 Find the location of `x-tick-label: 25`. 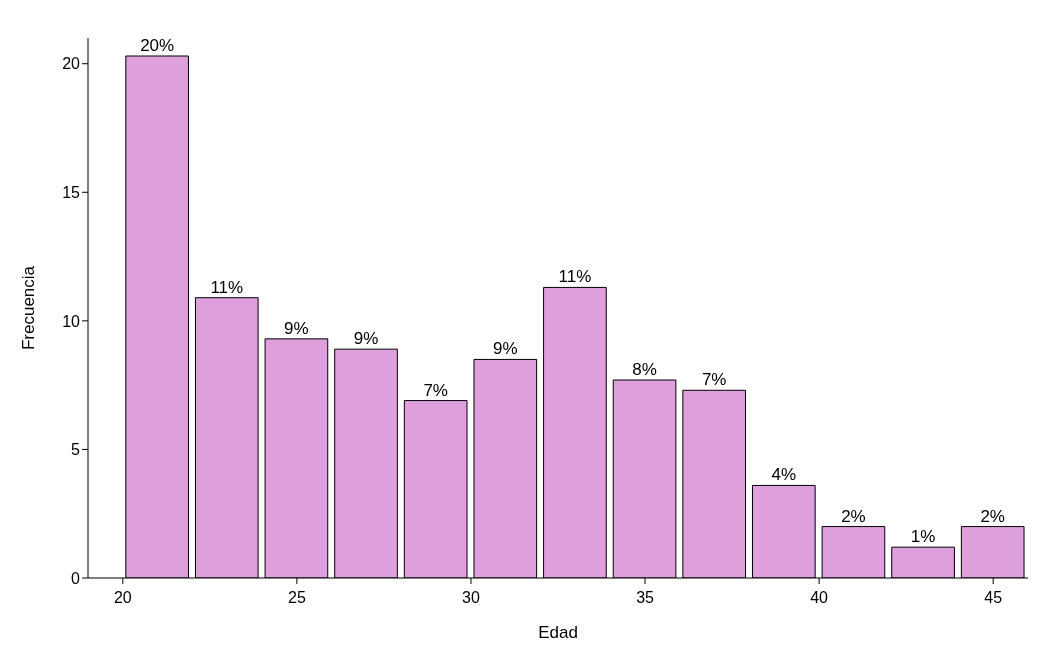

x-tick-label: 25 is located at coordinates (296, 598).